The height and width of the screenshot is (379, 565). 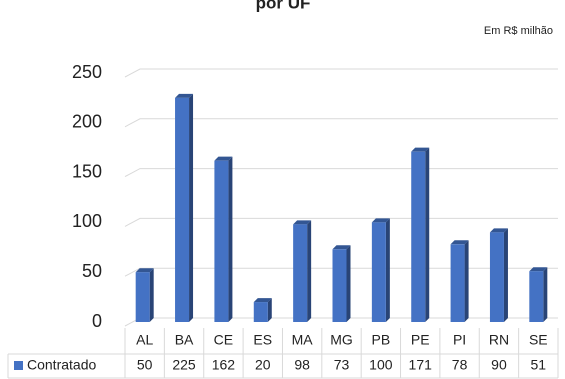 What do you see at coordinates (144, 340) in the screenshot?
I see `x-tick-label: AL` at bounding box center [144, 340].